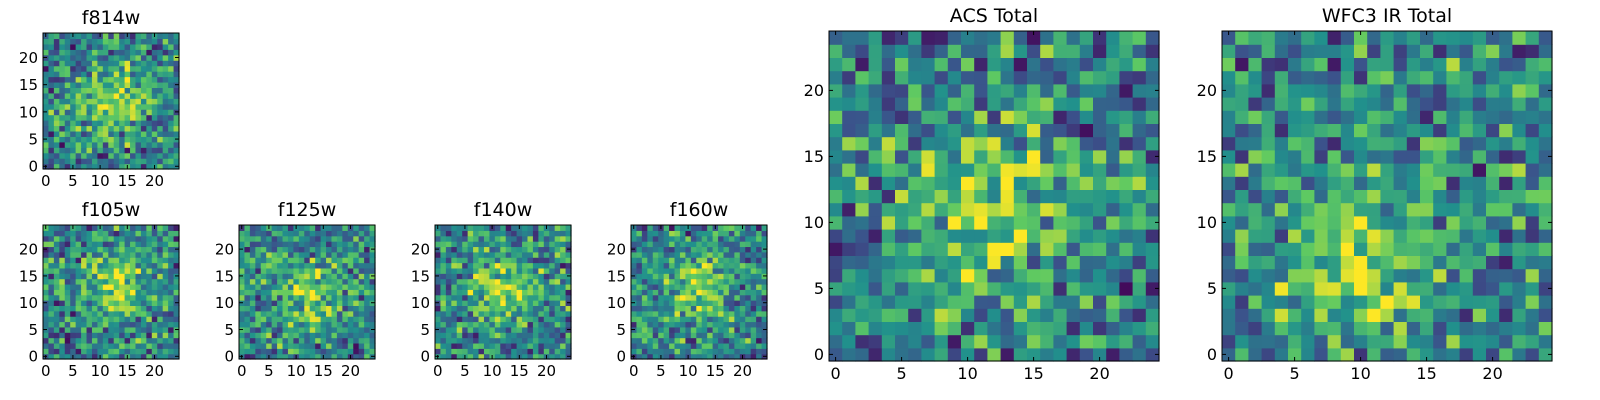  Describe the element at coordinates (127, 181) in the screenshot. I see `x-tick-label: 15` at that location.